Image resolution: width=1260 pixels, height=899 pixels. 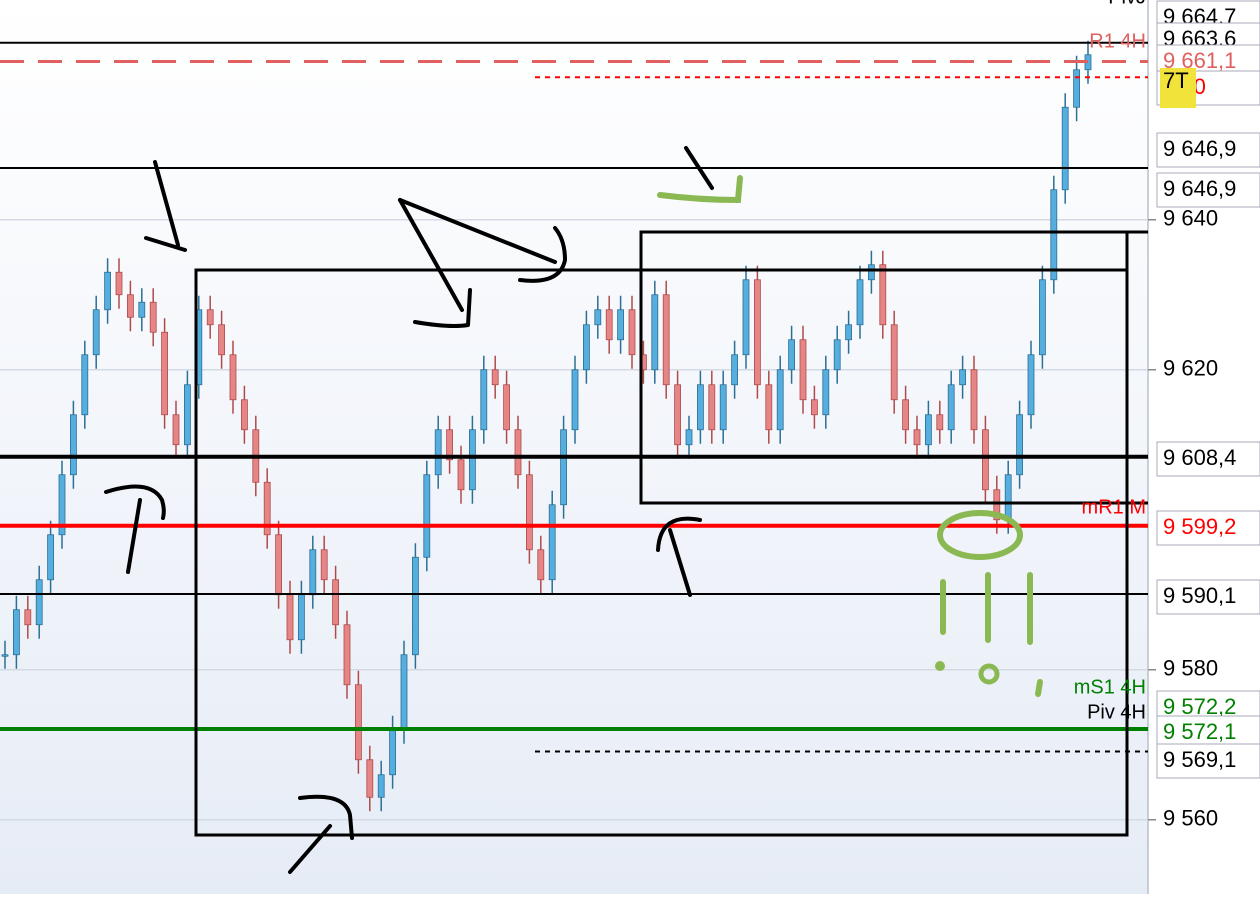 What do you see at coordinates (1110, 687) in the screenshot?
I see `level-name: mS1 4H` at bounding box center [1110, 687].